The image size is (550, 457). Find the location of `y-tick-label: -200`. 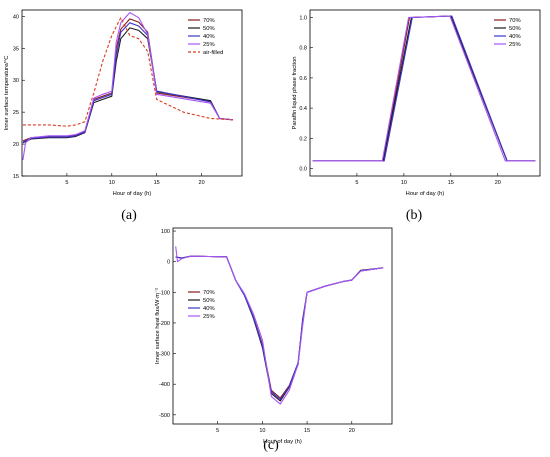

y-tick-label: -200 is located at coordinates (164, 324).